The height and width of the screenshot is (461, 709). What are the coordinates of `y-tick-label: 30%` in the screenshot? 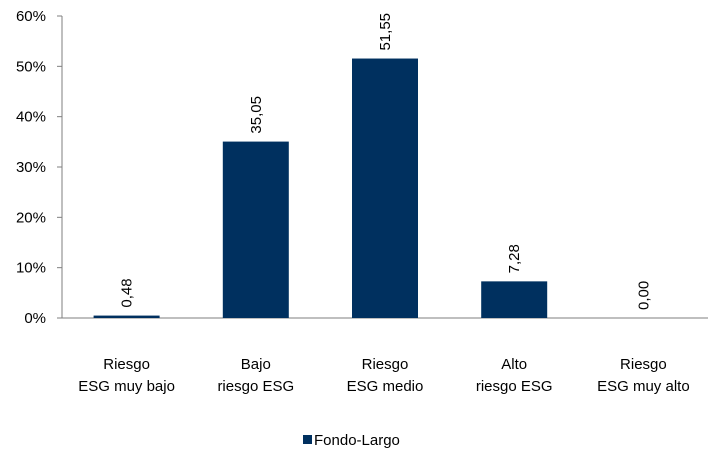 It's located at (31, 167).